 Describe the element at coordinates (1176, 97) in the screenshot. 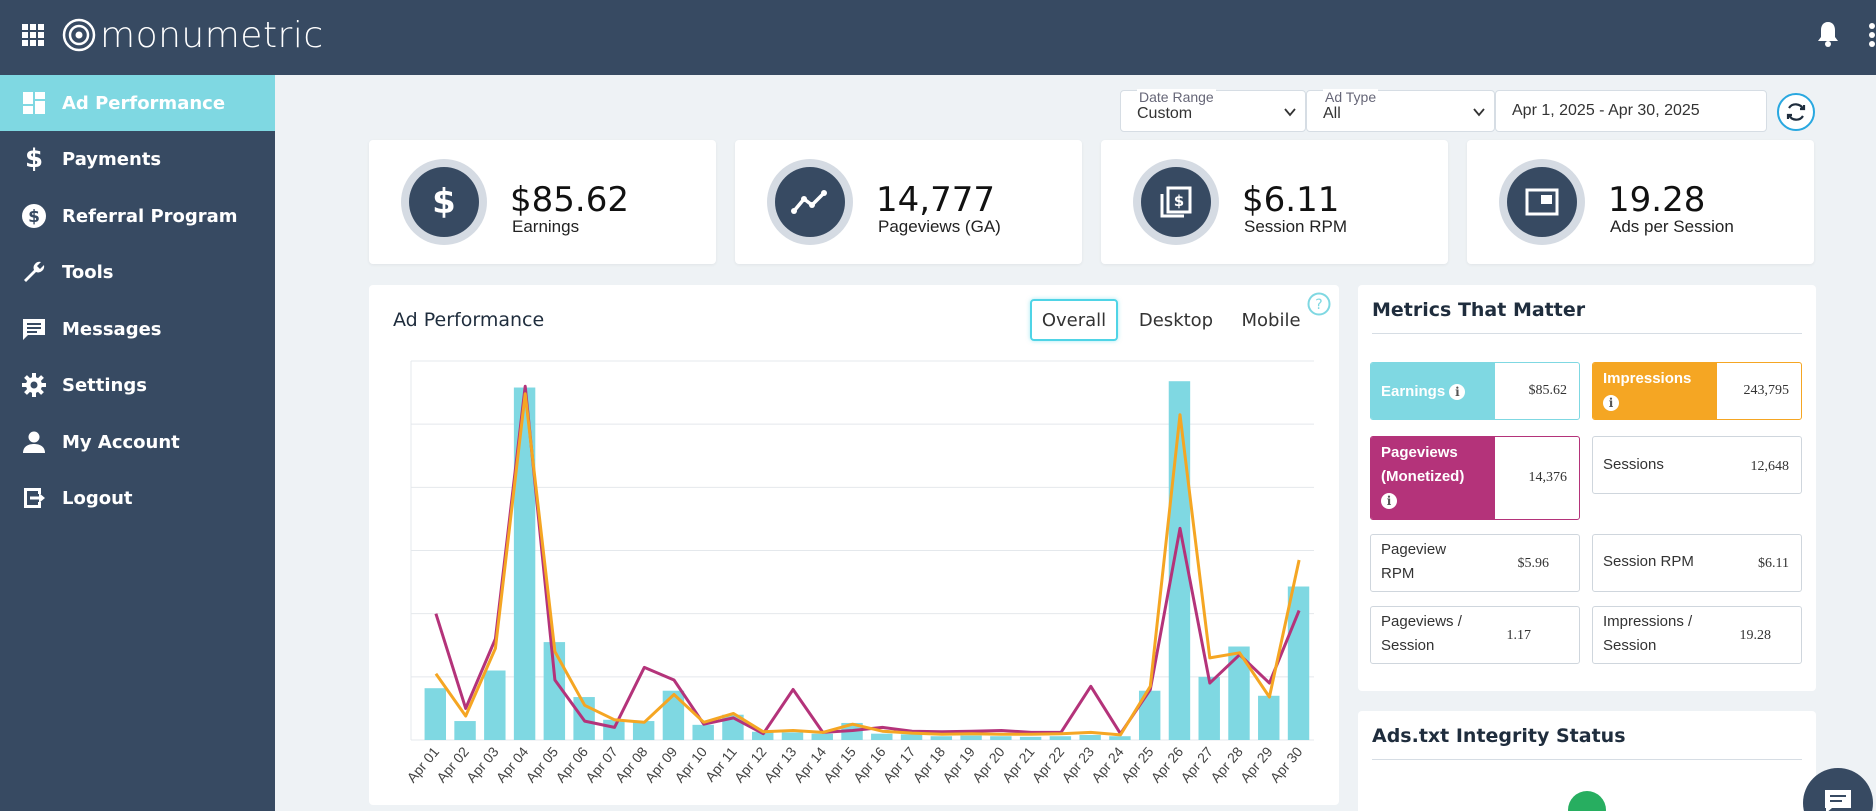

I see `date-range-label: Date Range` at that location.